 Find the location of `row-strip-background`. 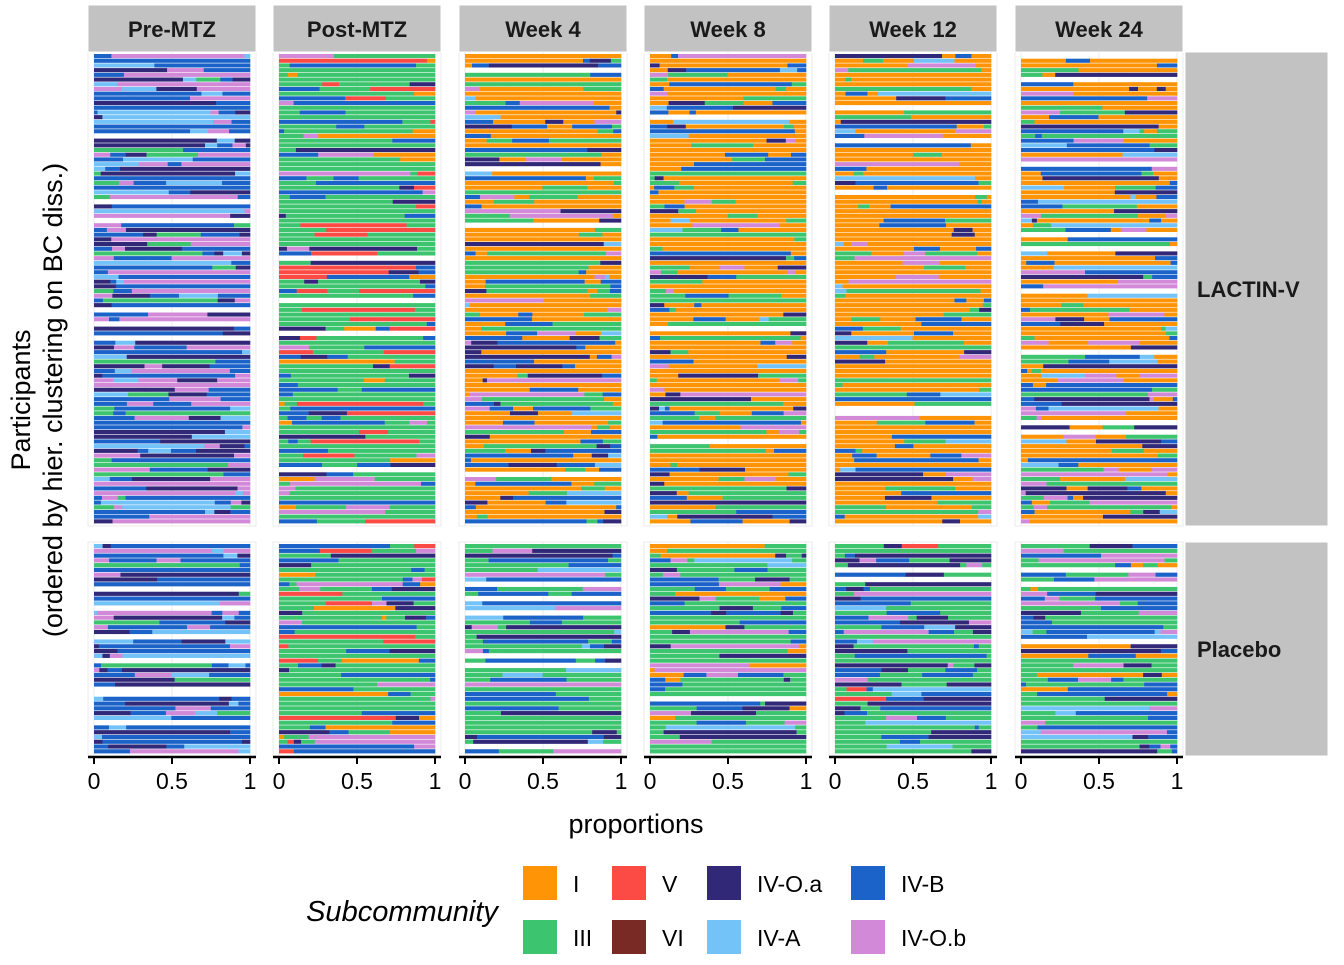

row-strip-background is located at coordinates (1256, 289).